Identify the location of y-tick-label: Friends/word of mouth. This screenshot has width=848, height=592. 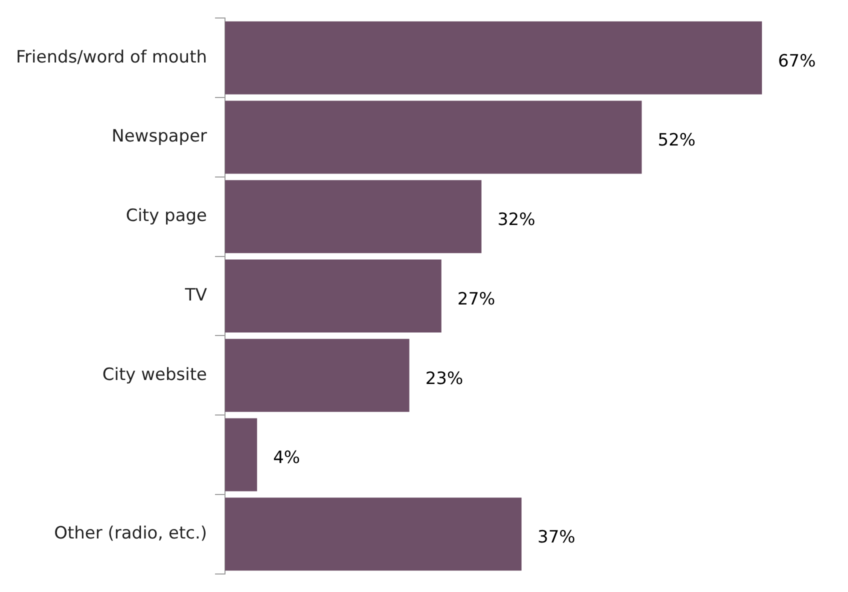
(112, 57).